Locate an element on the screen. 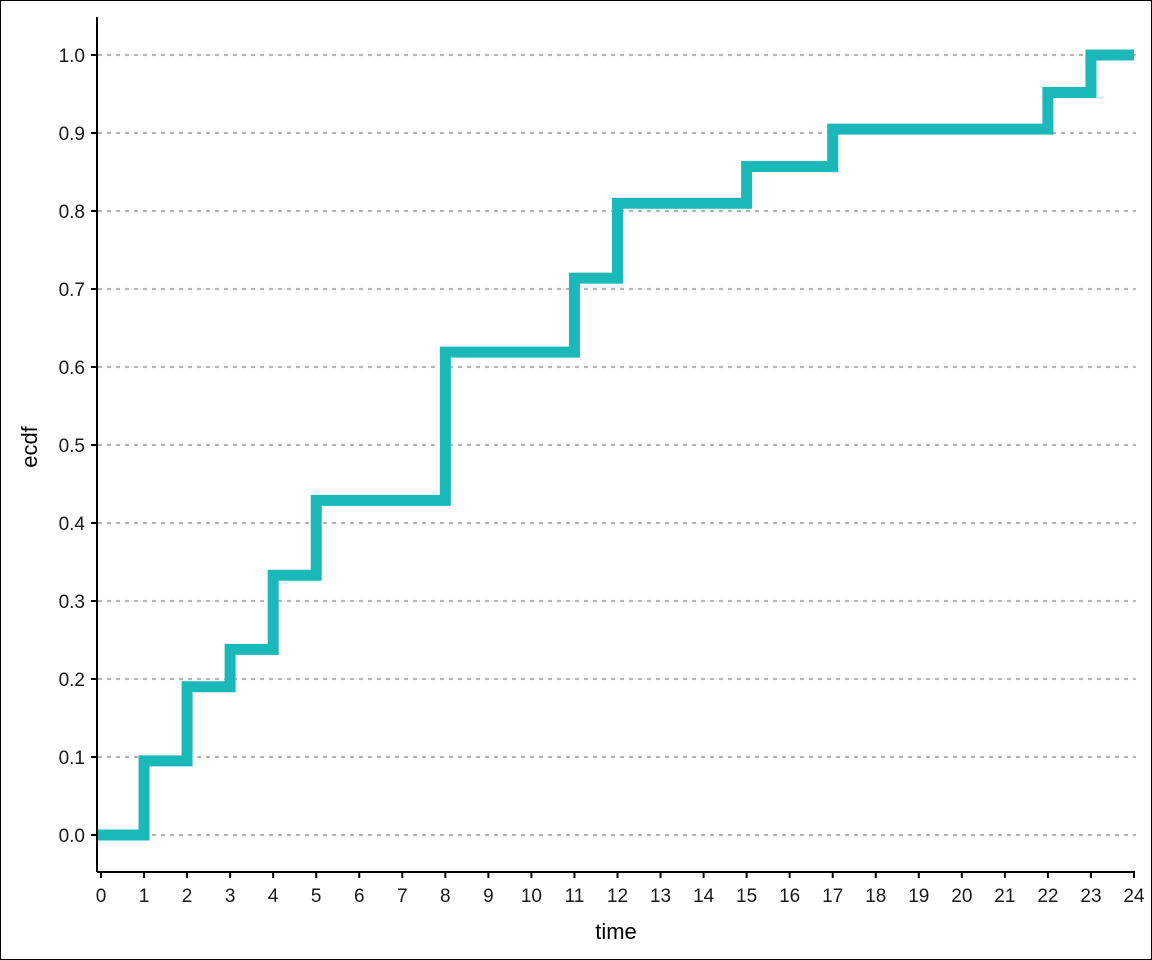 The width and height of the screenshot is (1152, 960). y-tick-label: 1.0 is located at coordinates (72, 56).